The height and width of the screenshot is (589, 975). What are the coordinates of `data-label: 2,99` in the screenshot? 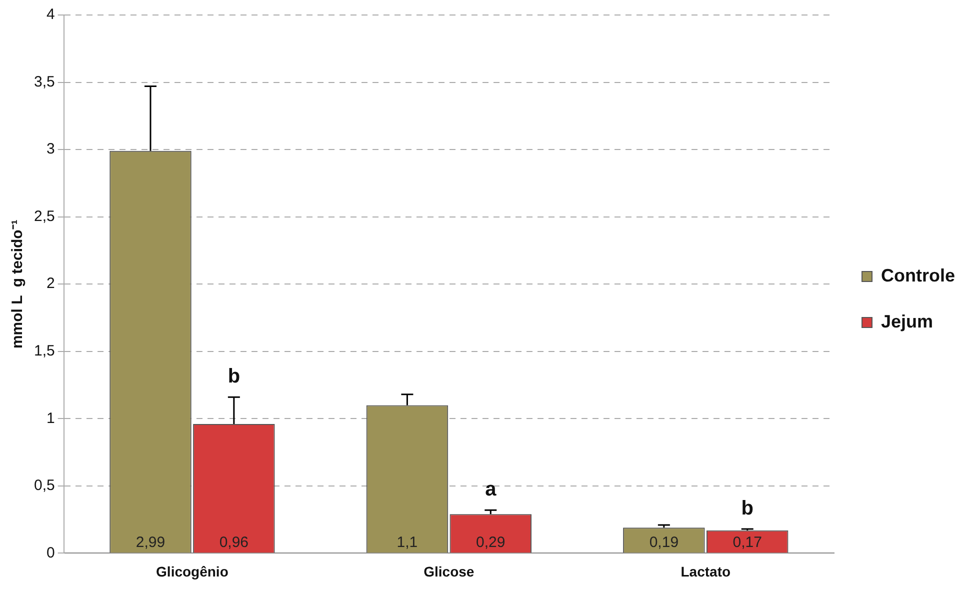 It's located at (151, 542).